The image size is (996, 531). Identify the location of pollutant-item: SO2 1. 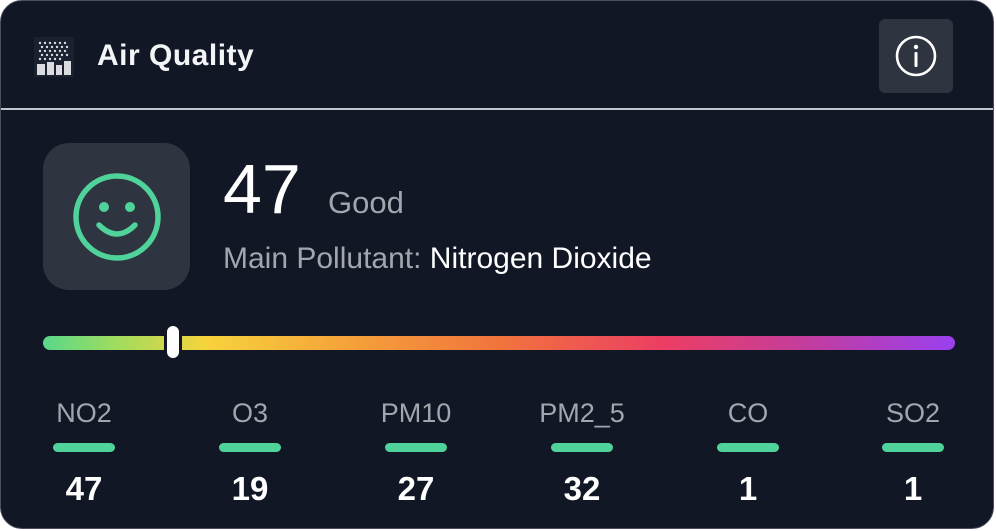
(913, 451).